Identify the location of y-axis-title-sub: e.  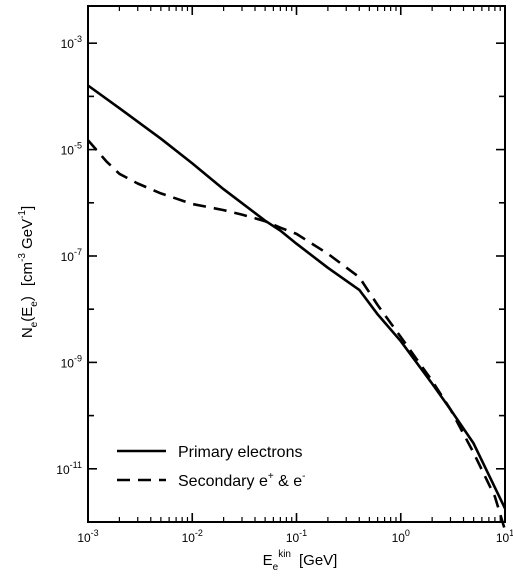
(34, 324).